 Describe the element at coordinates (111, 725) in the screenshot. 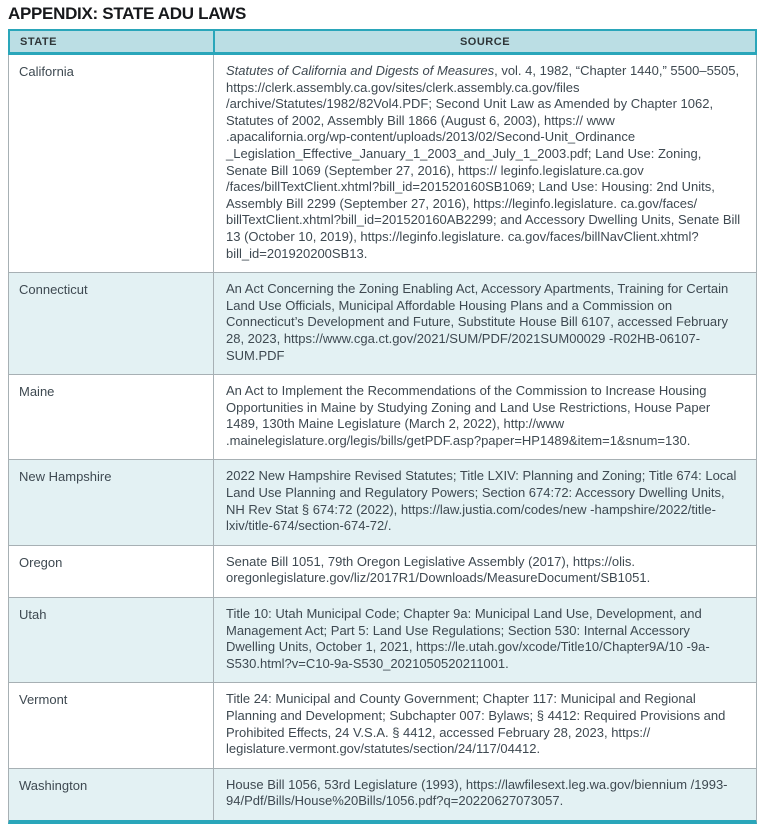

I see `state-cell: Vermont` at that location.